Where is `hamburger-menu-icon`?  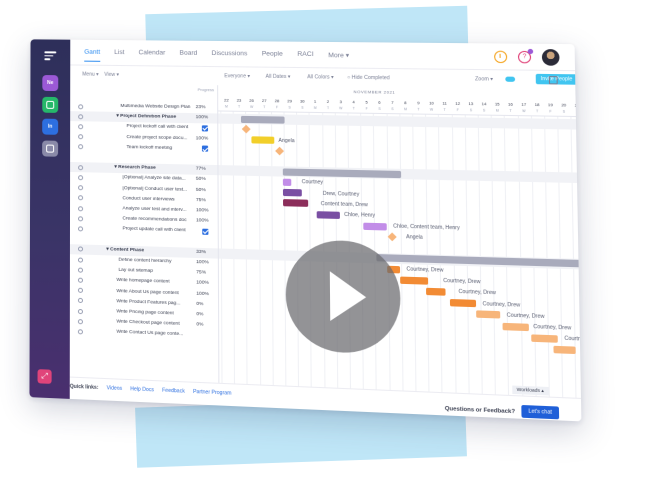 hamburger-menu-icon is located at coordinates (50, 56).